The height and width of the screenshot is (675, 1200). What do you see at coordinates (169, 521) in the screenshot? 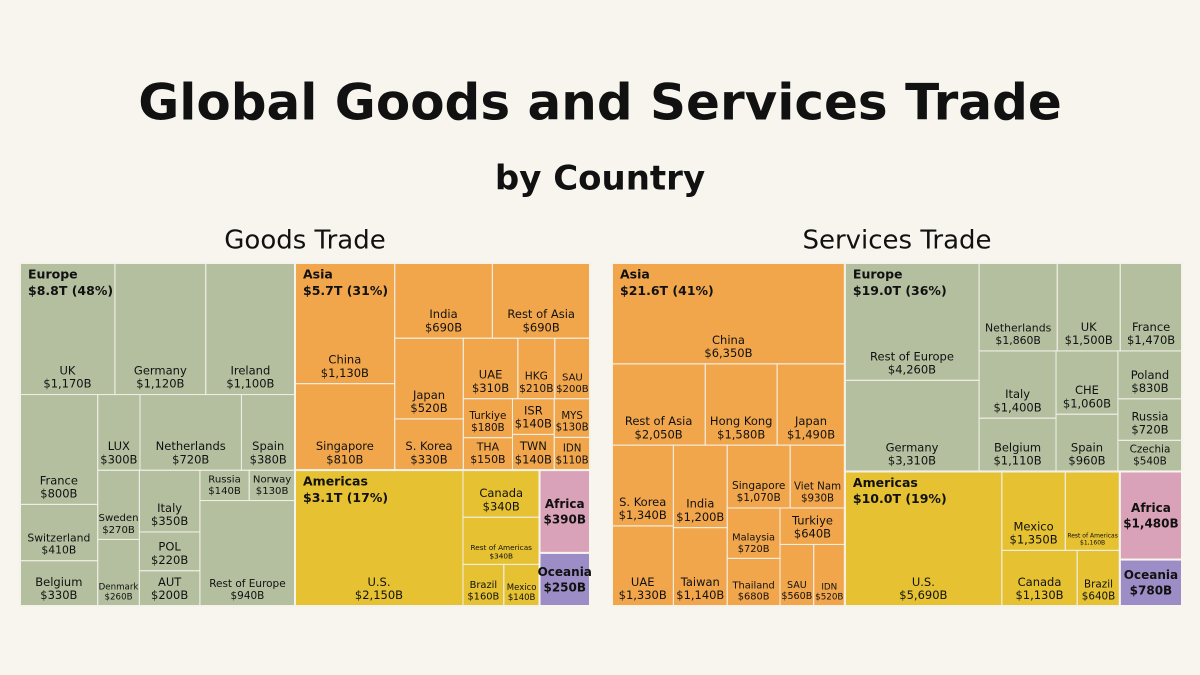
I see `country-value: $350B` at bounding box center [169, 521].